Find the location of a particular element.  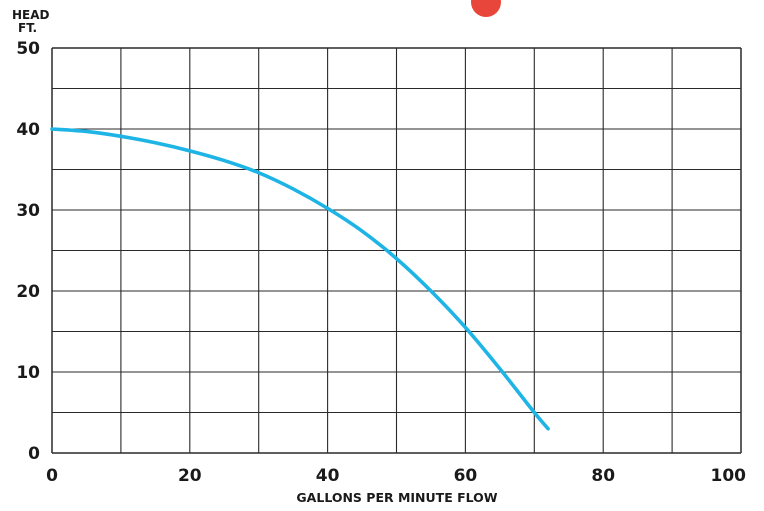

y-tick-label: 20 is located at coordinates (28, 292).